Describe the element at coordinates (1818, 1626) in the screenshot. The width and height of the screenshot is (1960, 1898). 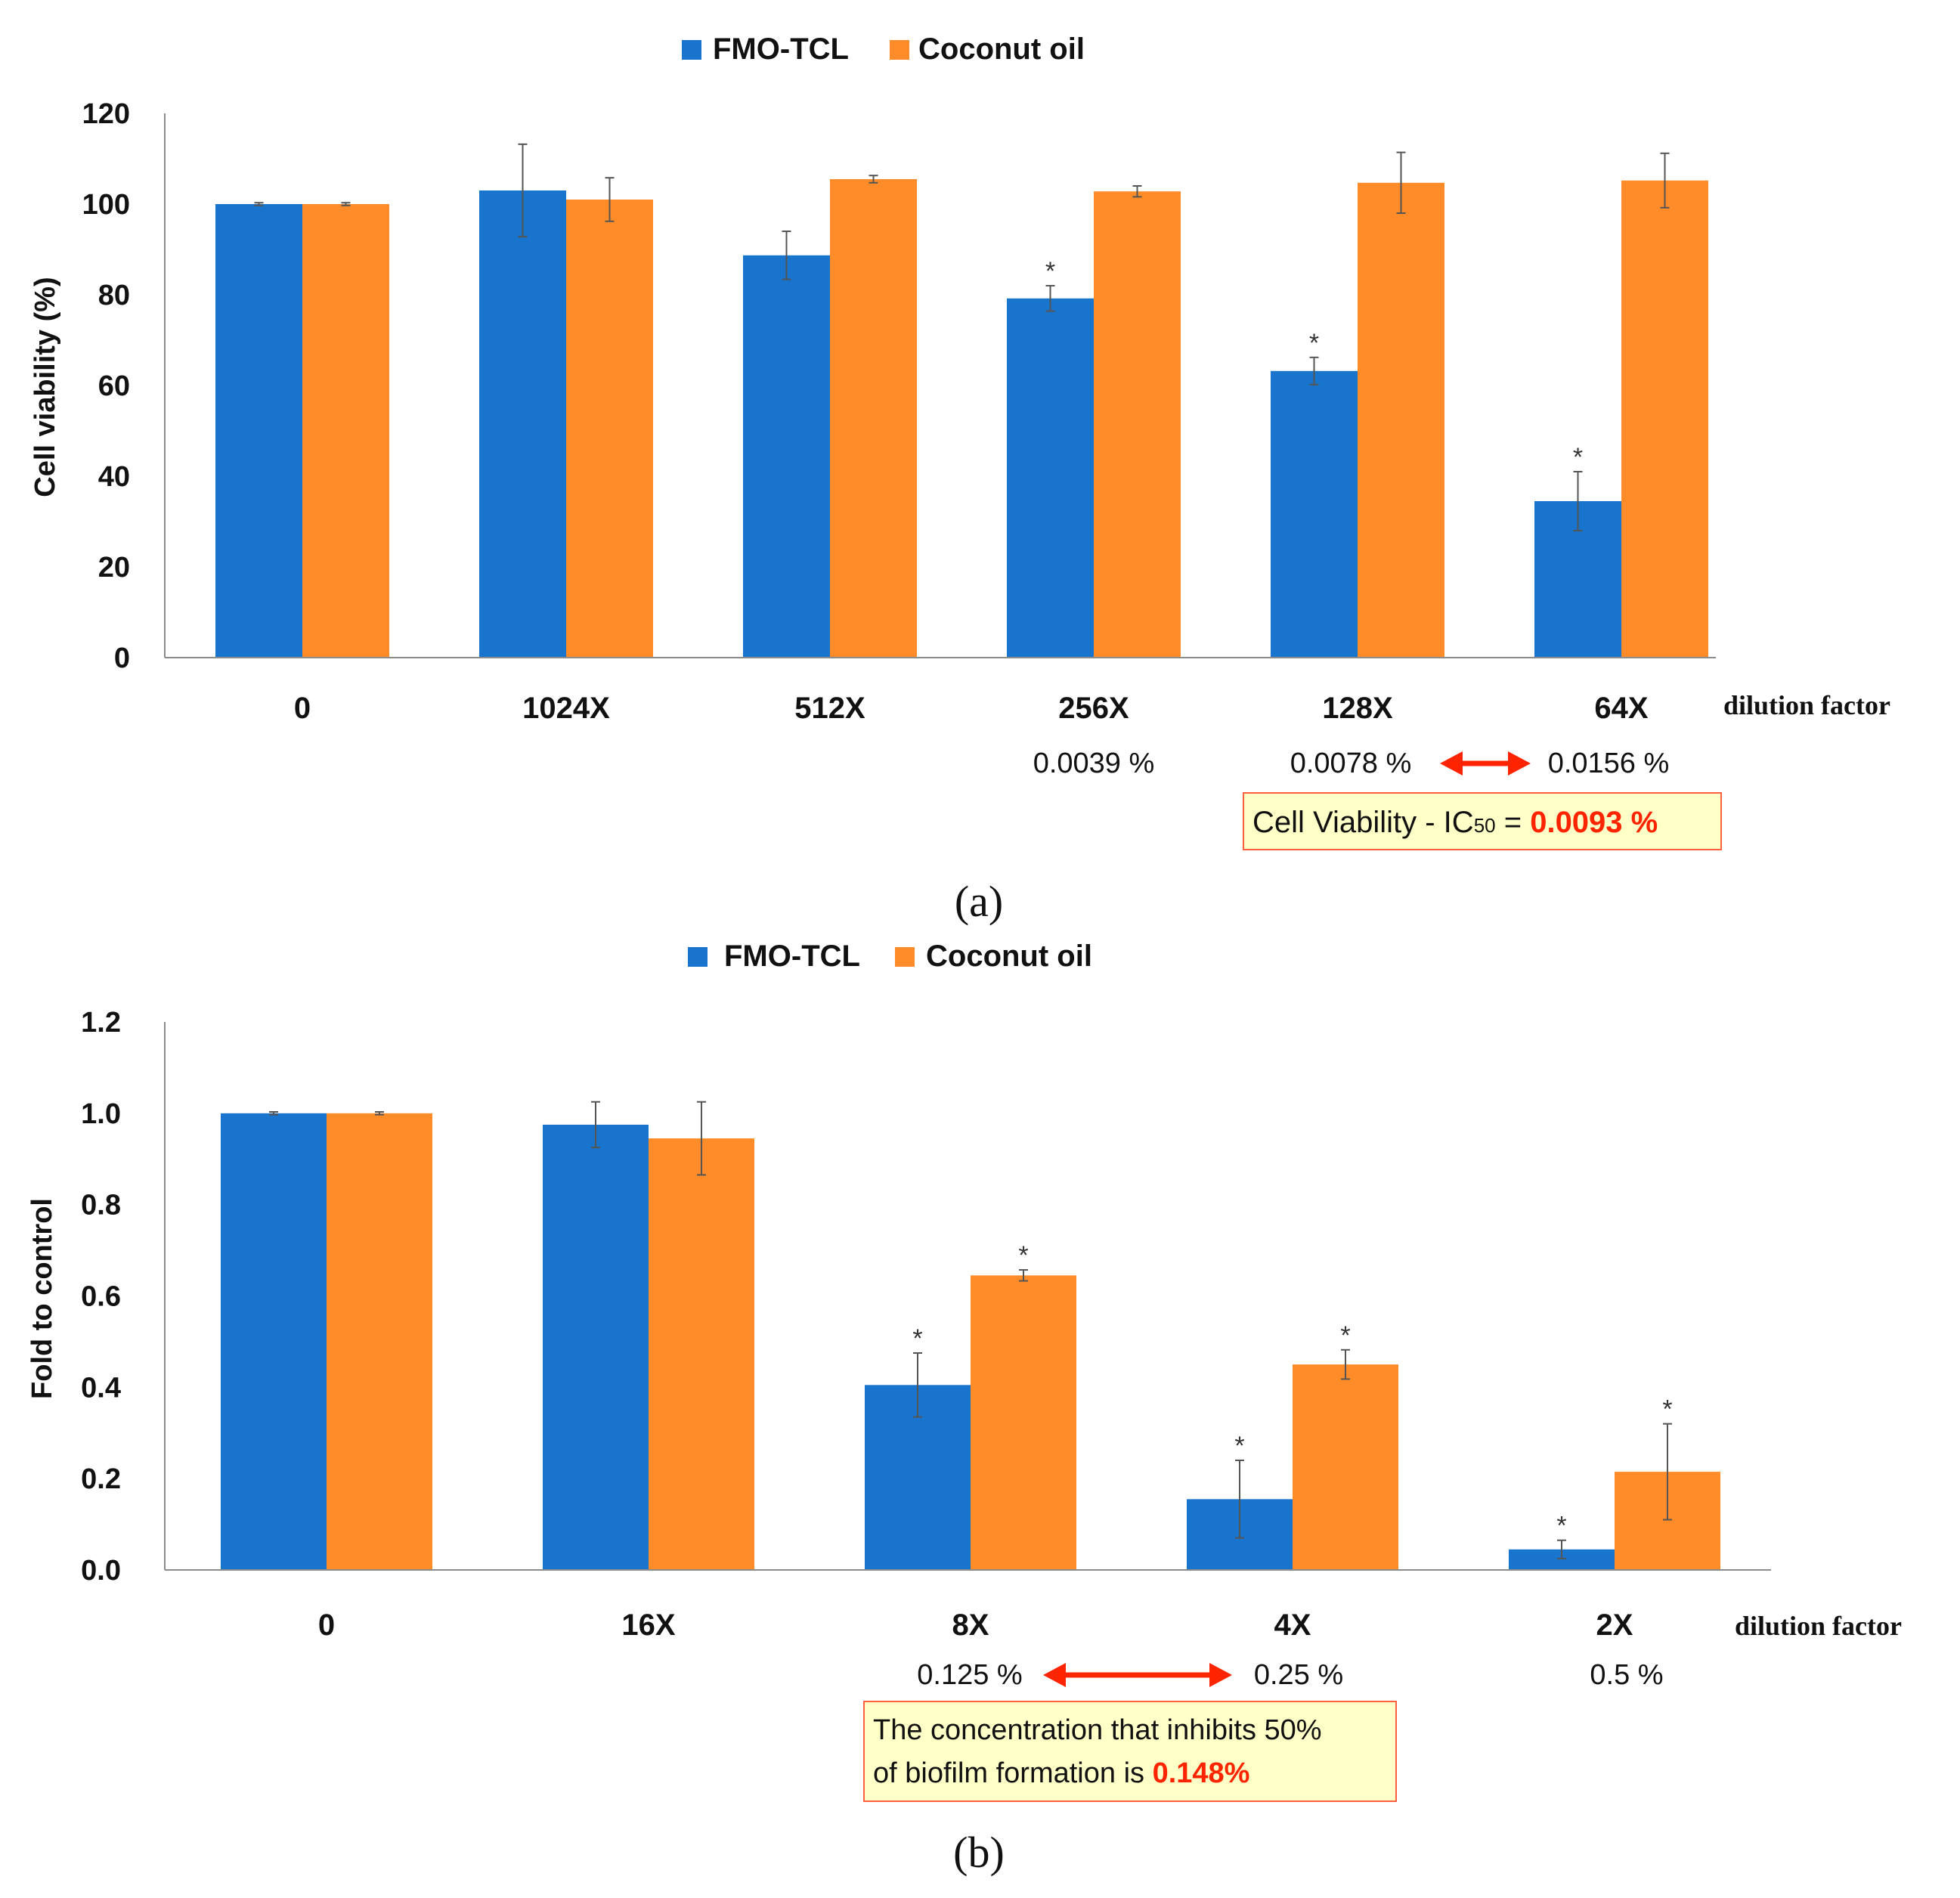
I see `x-axis-label-b: dilution factor` at that location.